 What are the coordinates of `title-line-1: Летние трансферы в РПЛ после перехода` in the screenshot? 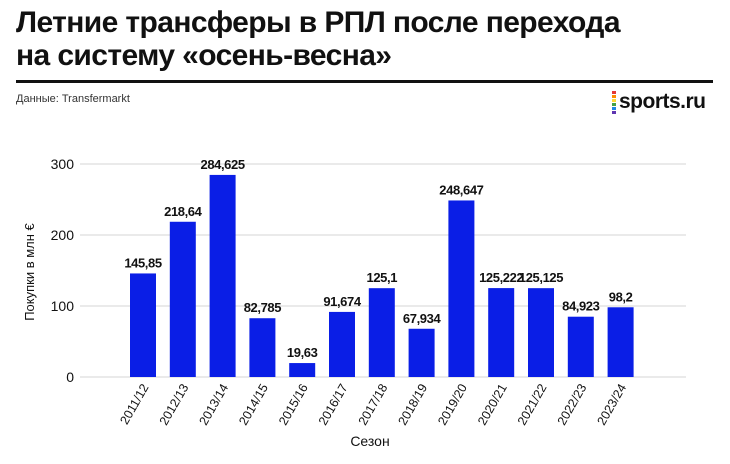 It's located at (318, 22).